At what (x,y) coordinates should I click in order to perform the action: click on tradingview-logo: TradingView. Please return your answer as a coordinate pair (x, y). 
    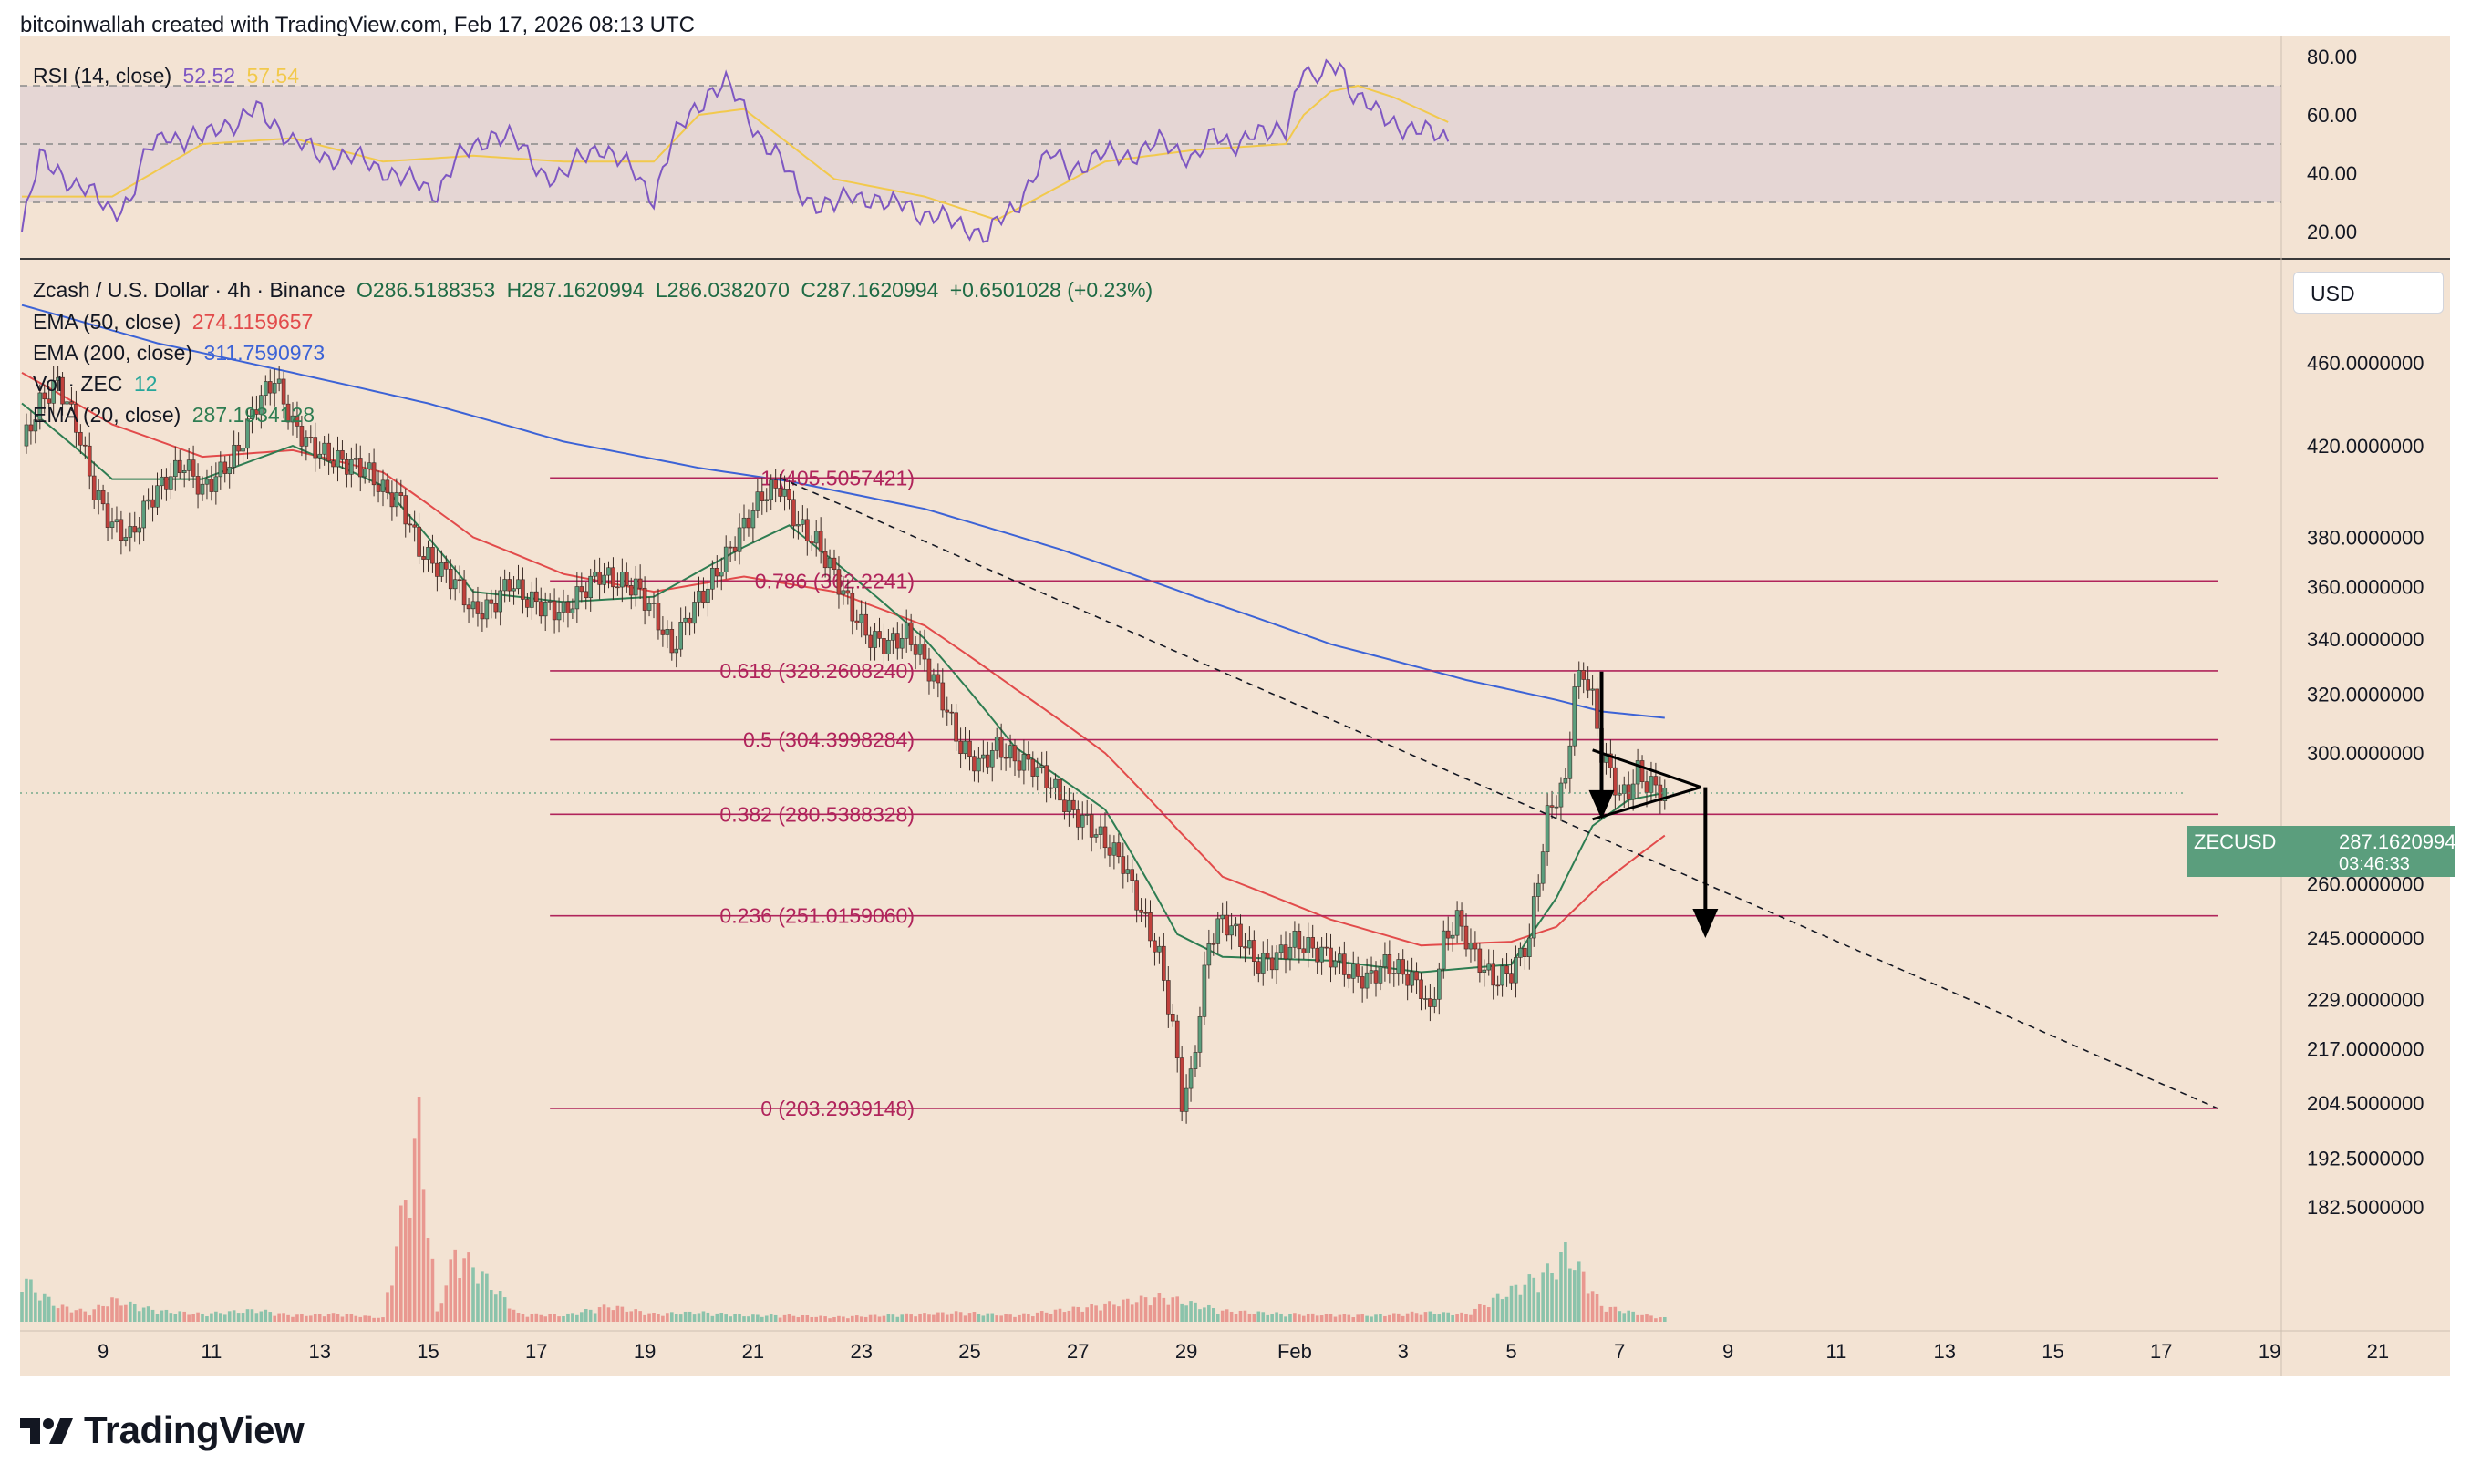
    Looking at the image, I should click on (162, 1430).